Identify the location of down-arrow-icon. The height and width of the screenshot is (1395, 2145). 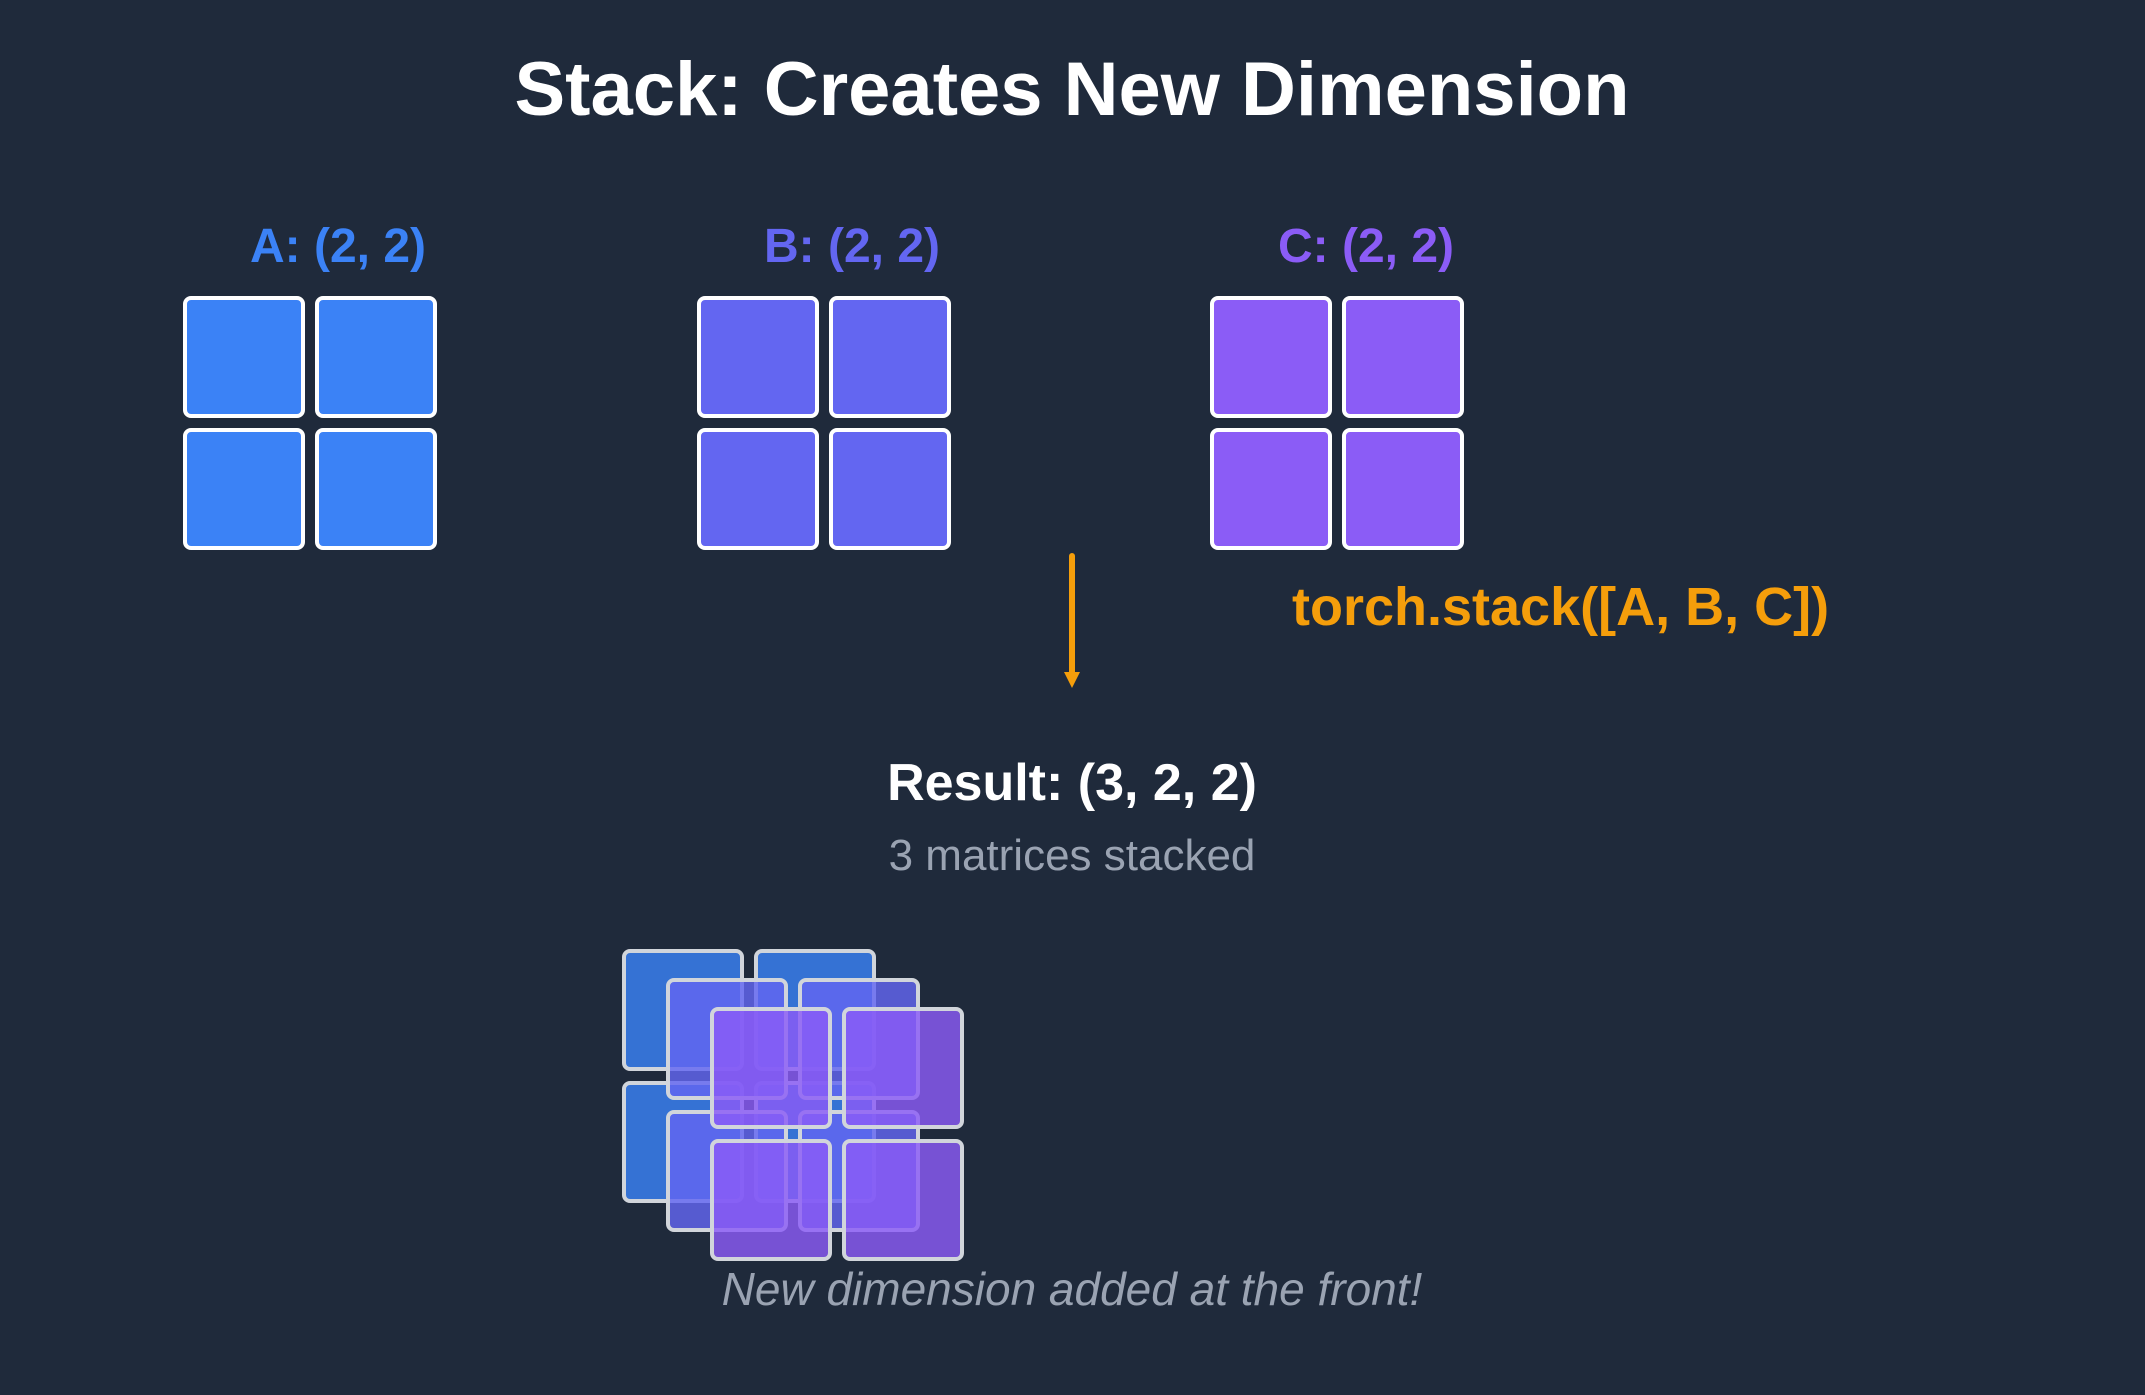
(1072, 620).